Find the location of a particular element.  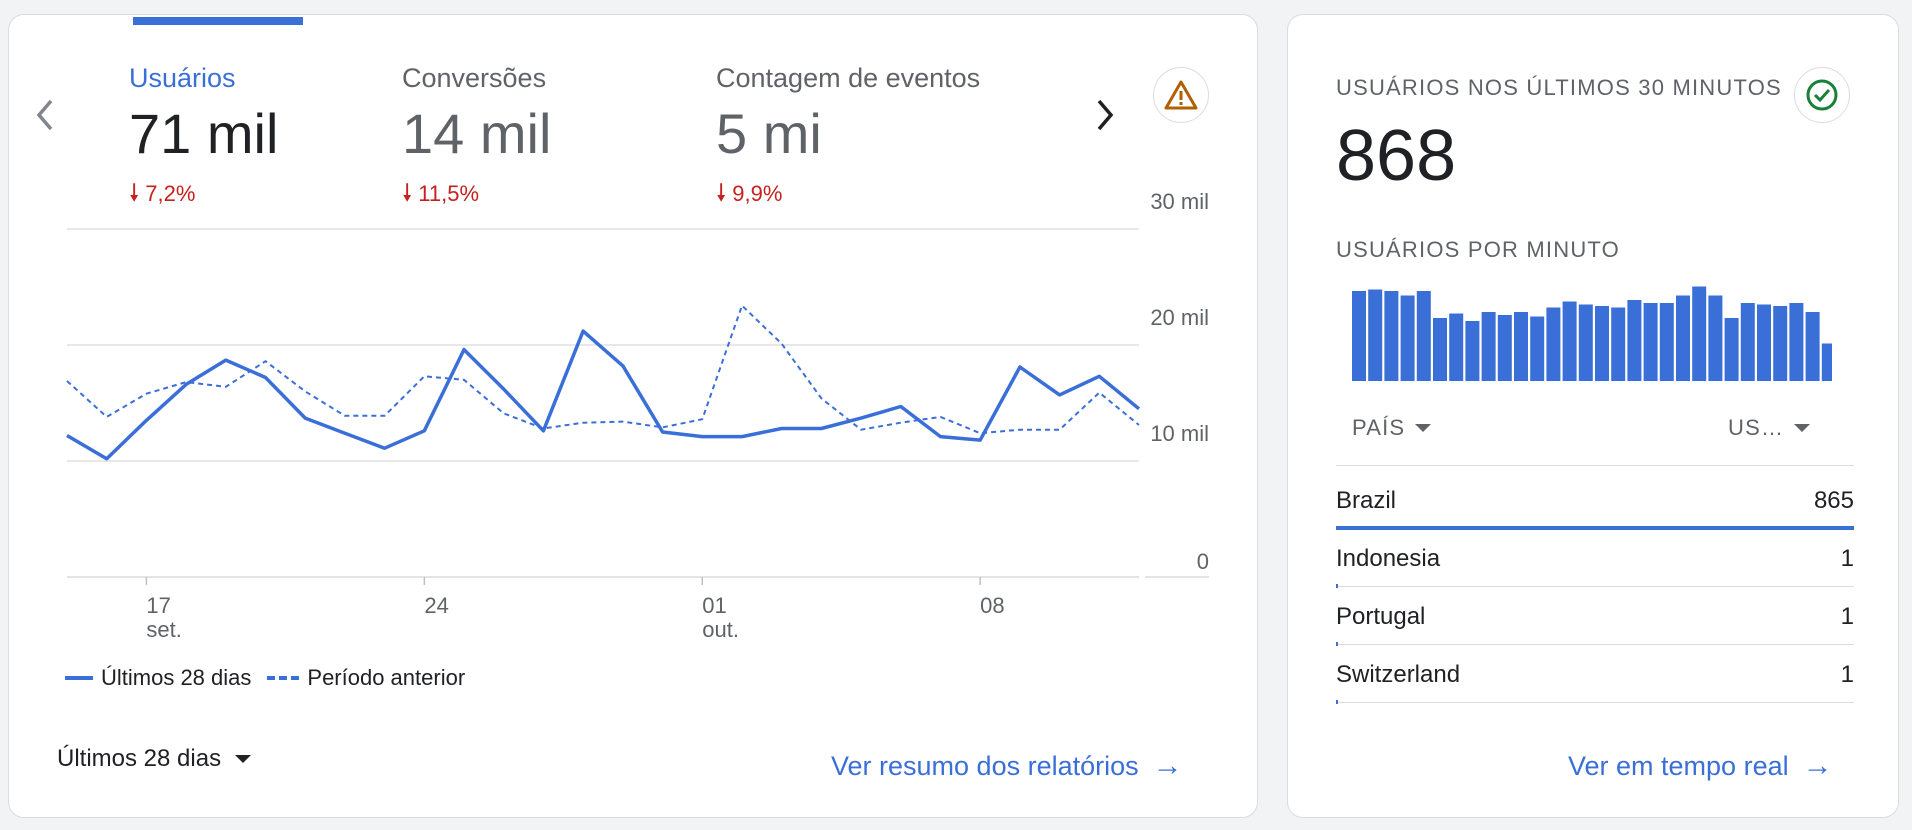

column-header-country: PAÍS is located at coordinates (1392, 428).